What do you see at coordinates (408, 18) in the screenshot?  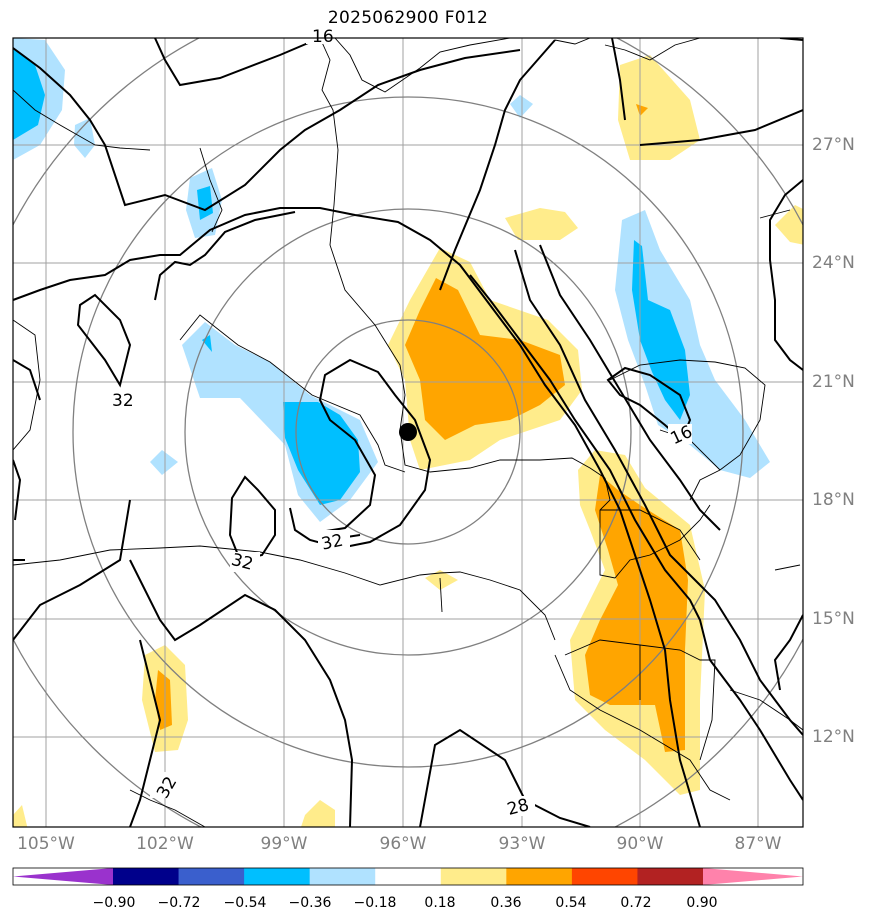 I see `map-title: 2025062900 F012` at bounding box center [408, 18].